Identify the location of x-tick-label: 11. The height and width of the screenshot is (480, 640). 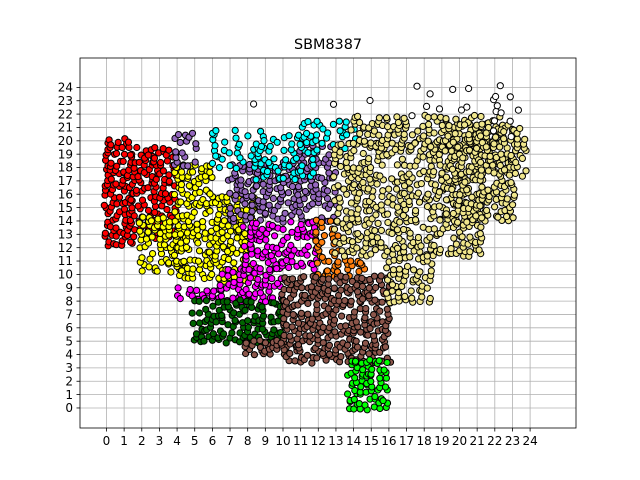
(300, 441).